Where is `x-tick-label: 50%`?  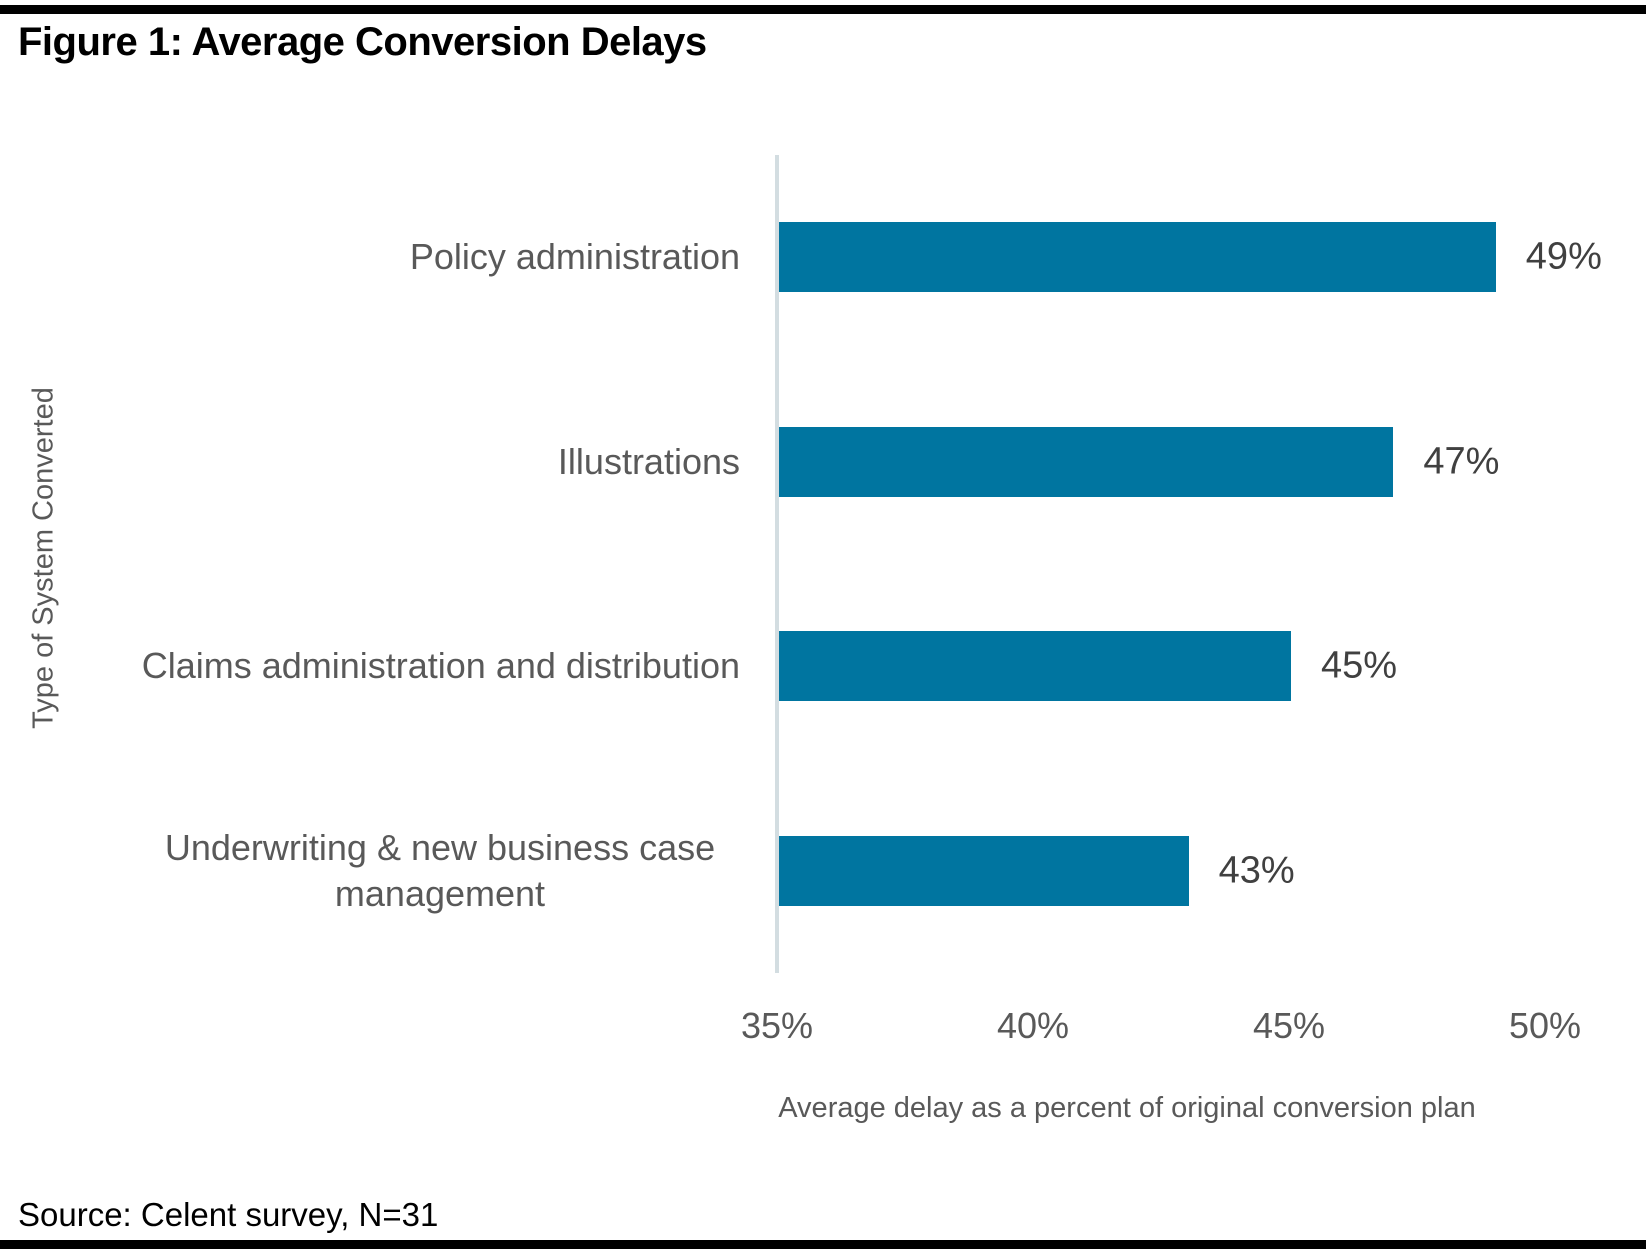
x-tick-label: 50% is located at coordinates (1545, 1025).